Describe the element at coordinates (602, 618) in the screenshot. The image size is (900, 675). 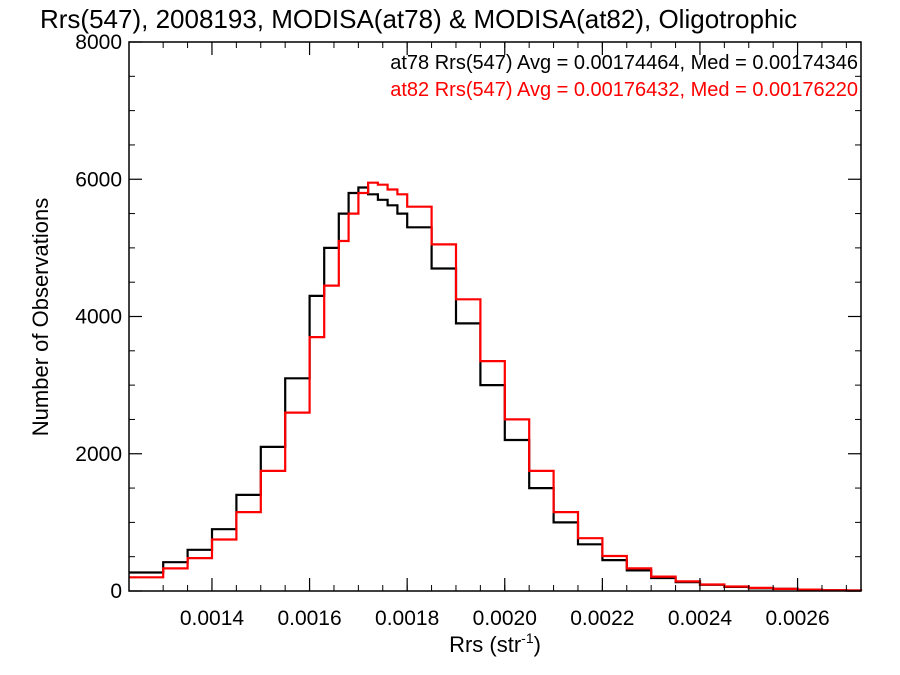
I see `x-tick-label: 0.0022` at that location.